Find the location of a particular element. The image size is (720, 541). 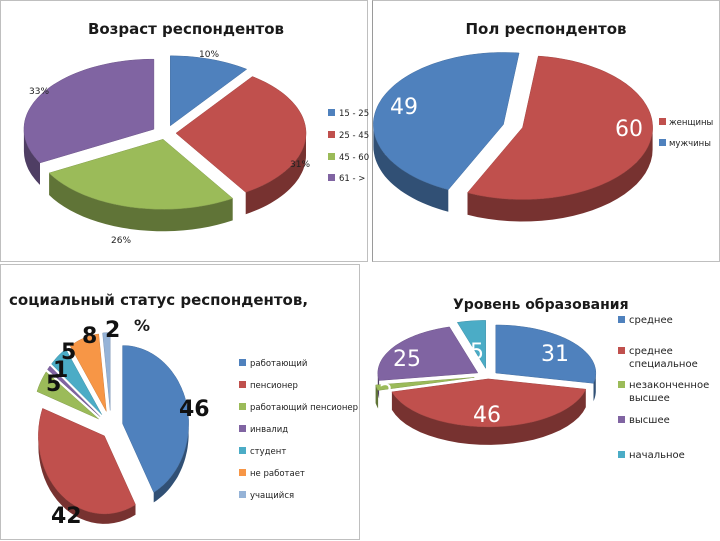

gender-pie is located at coordinates (513, 137).